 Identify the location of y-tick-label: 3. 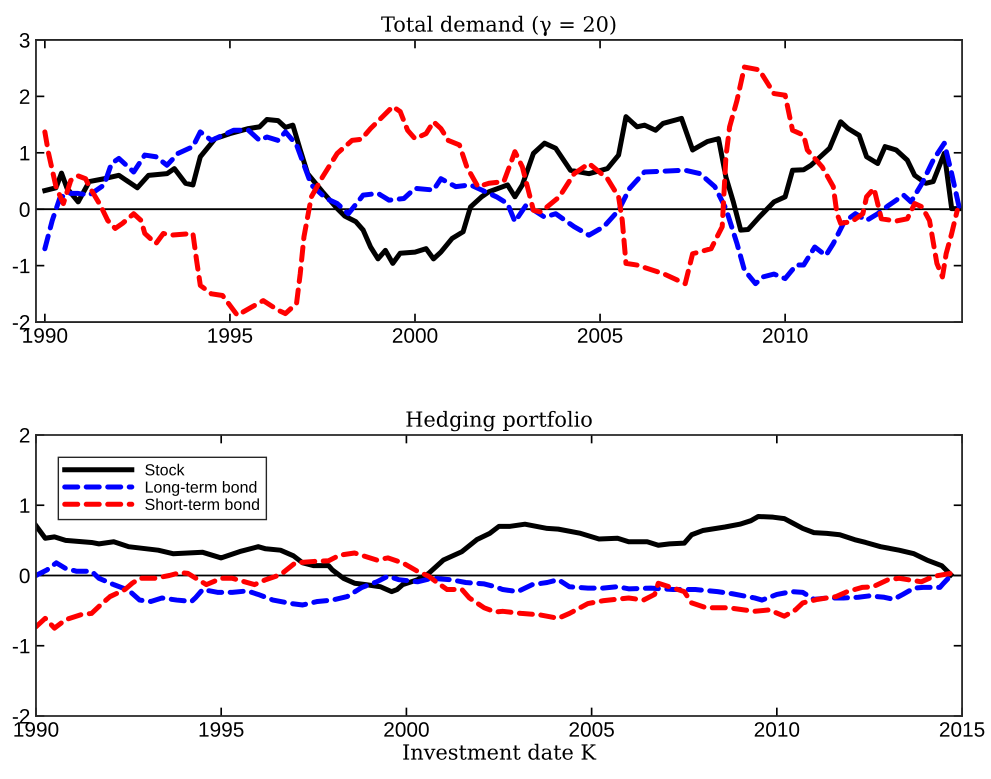
(25, 40).